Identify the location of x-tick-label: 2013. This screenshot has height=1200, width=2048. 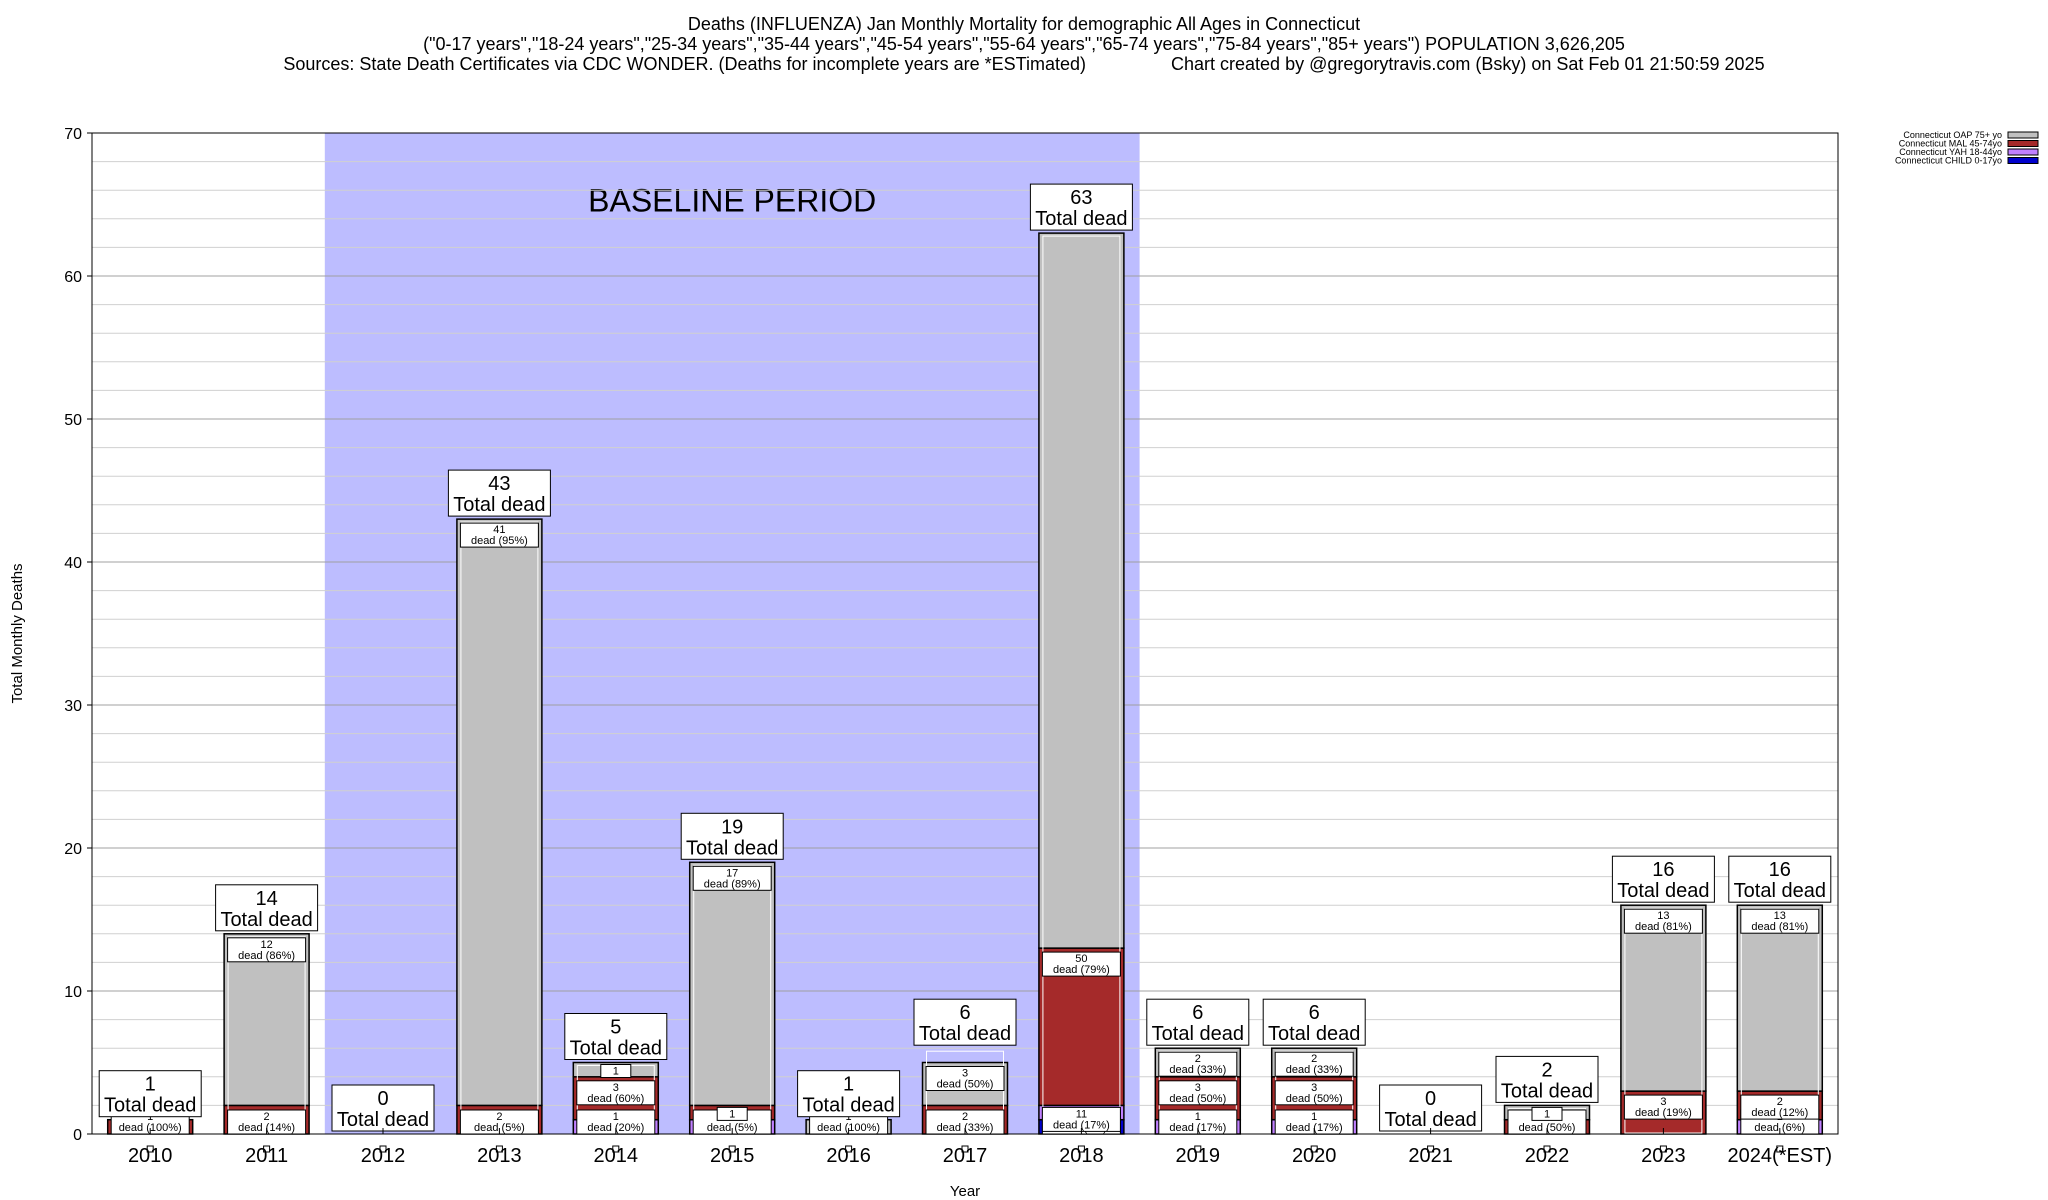
(499, 1156).